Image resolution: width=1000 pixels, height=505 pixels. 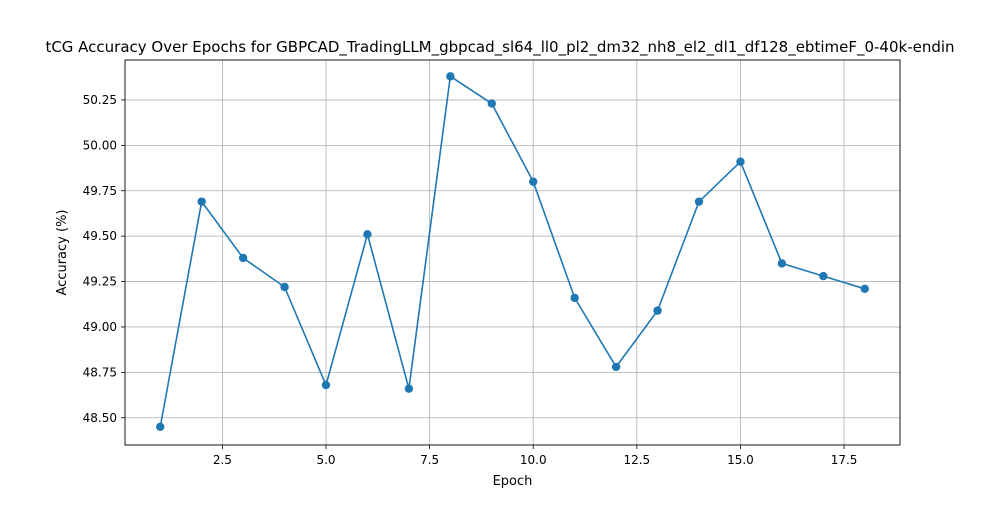 I want to click on y-axis-label: Accuracy (%), so click(x=62, y=253).